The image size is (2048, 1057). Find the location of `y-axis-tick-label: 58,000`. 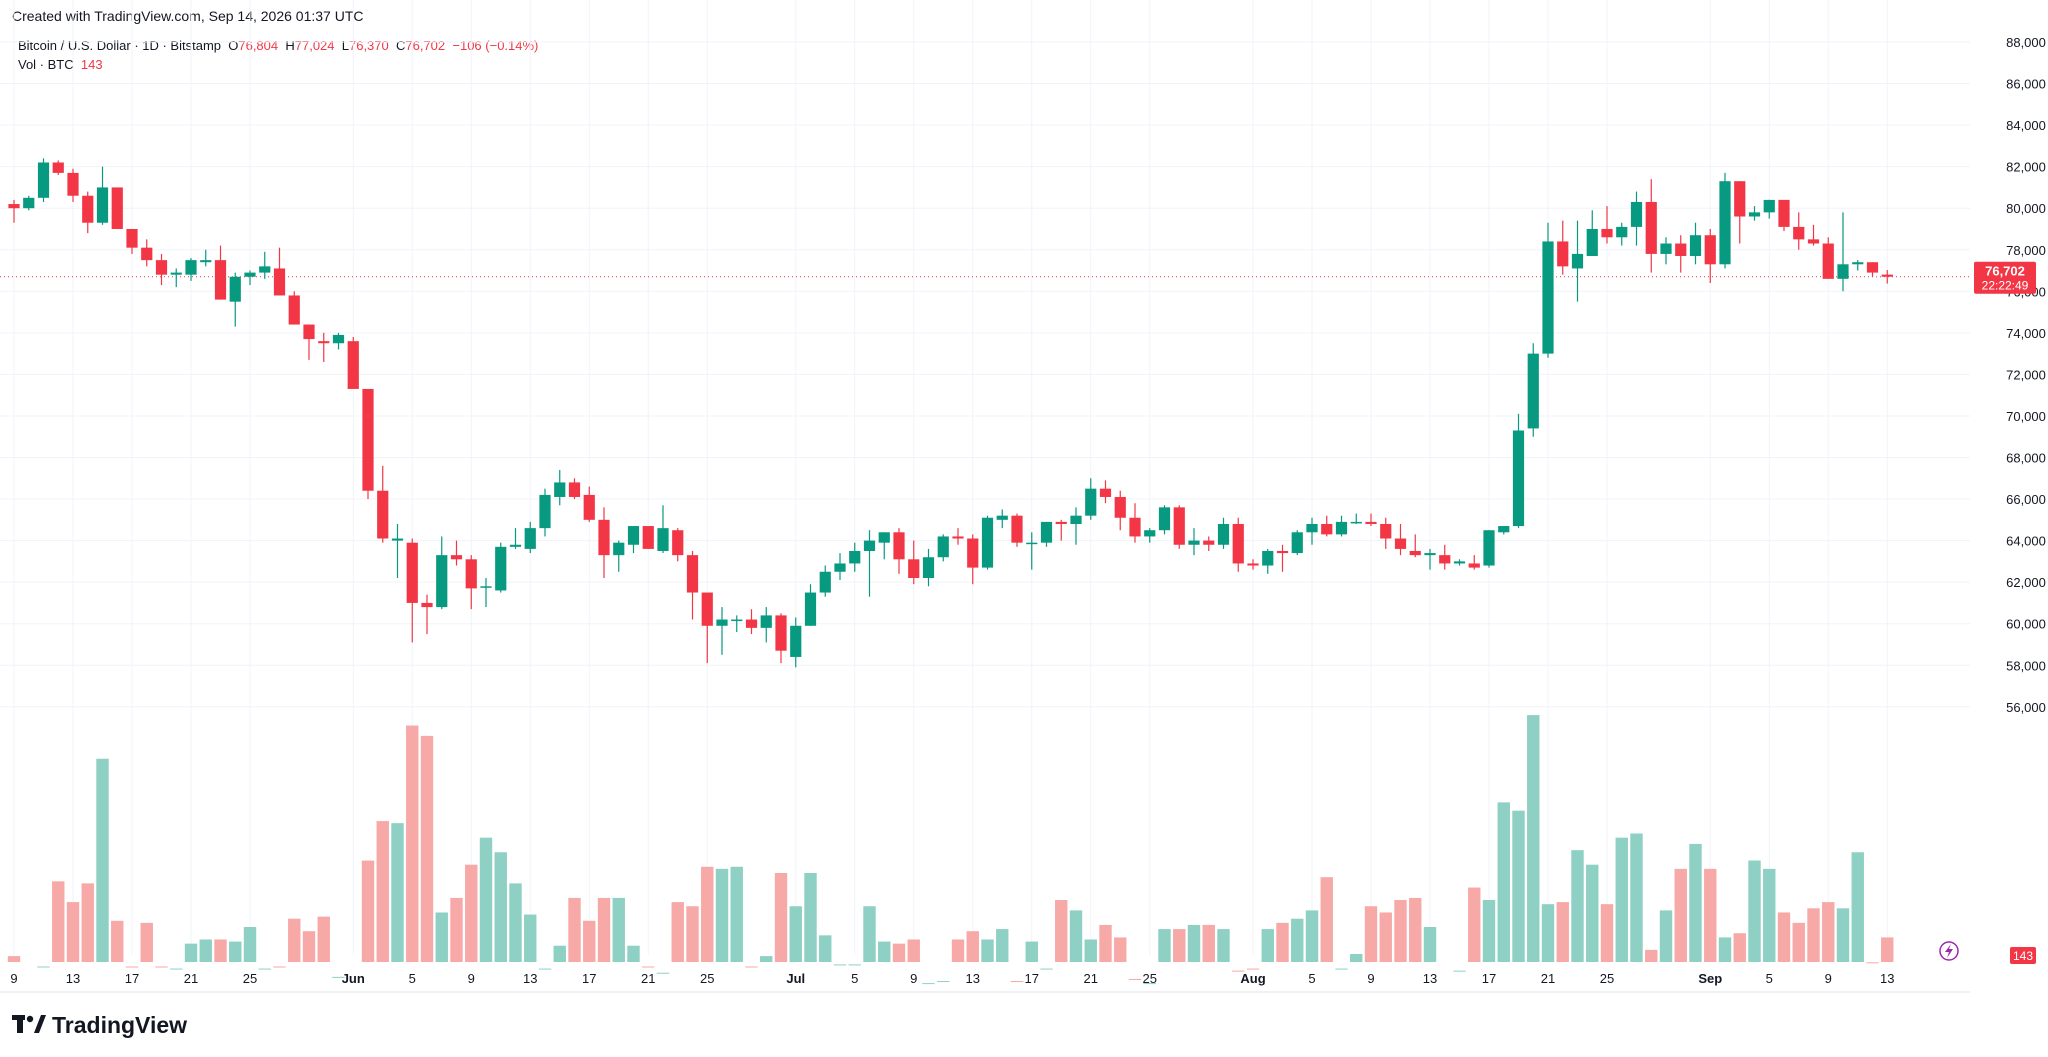

y-axis-tick-label: 58,000 is located at coordinates (2026, 665).